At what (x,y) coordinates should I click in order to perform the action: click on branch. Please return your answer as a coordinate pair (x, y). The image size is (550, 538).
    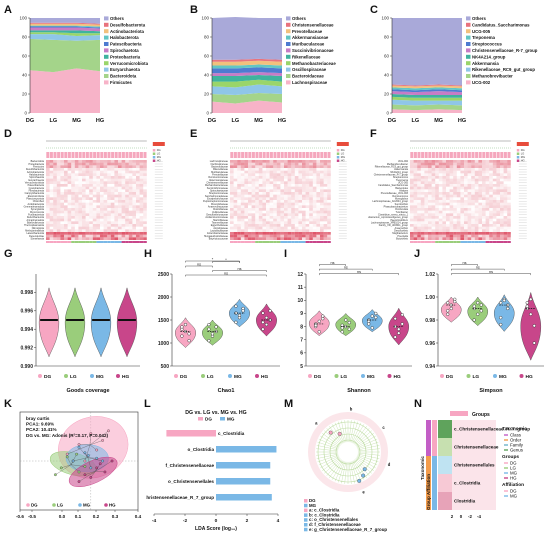
    Looking at the image, I should click on (334, 467).